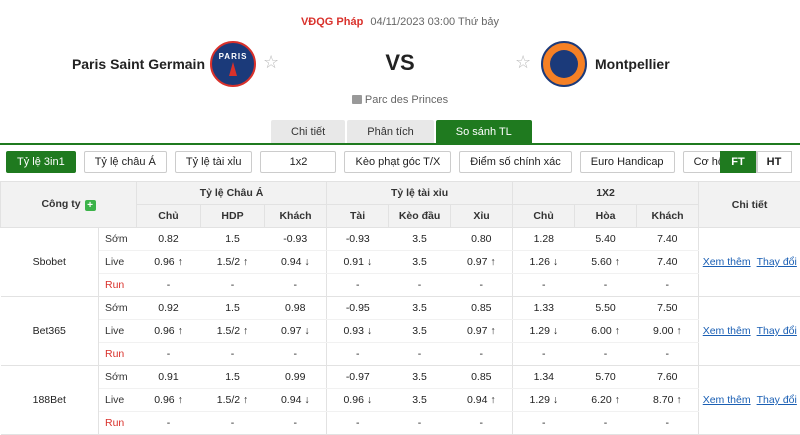 This screenshot has height=435, width=800. Describe the element at coordinates (544, 216) in the screenshot. I see `subheader-1x2-home: Chủ` at that location.